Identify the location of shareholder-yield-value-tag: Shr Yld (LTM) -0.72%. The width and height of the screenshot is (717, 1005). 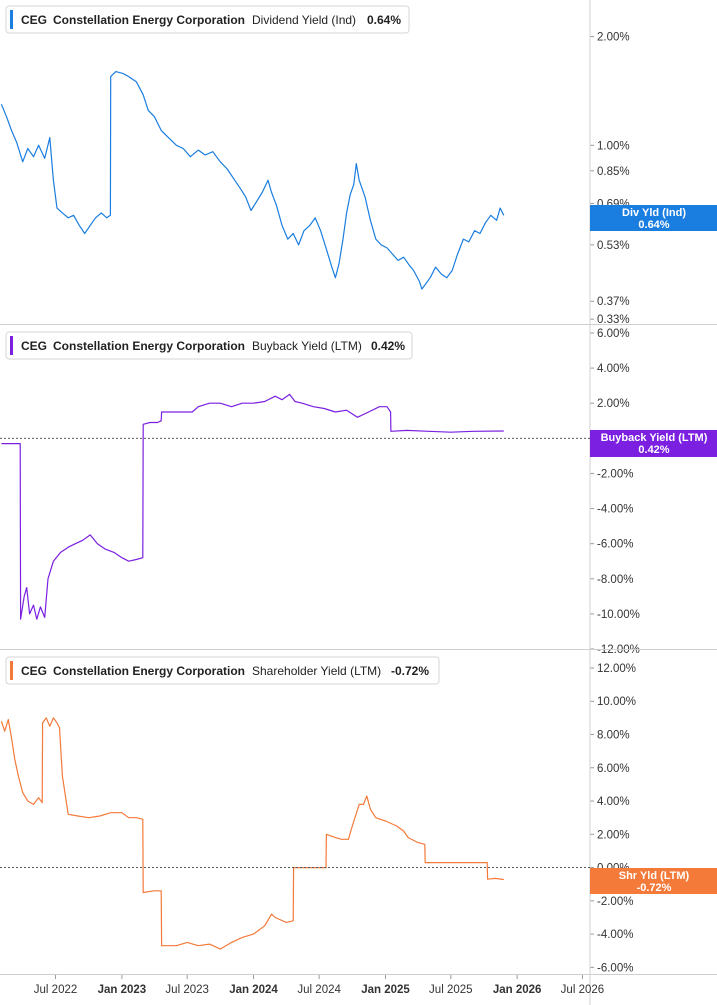
(653, 881).